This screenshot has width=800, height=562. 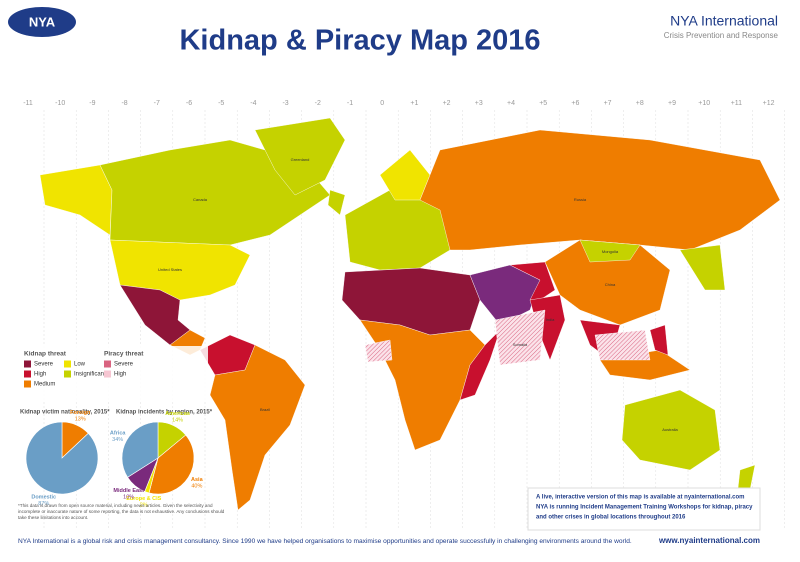 What do you see at coordinates (60, 103) in the screenshot?
I see `timezone-label: -10` at bounding box center [60, 103].